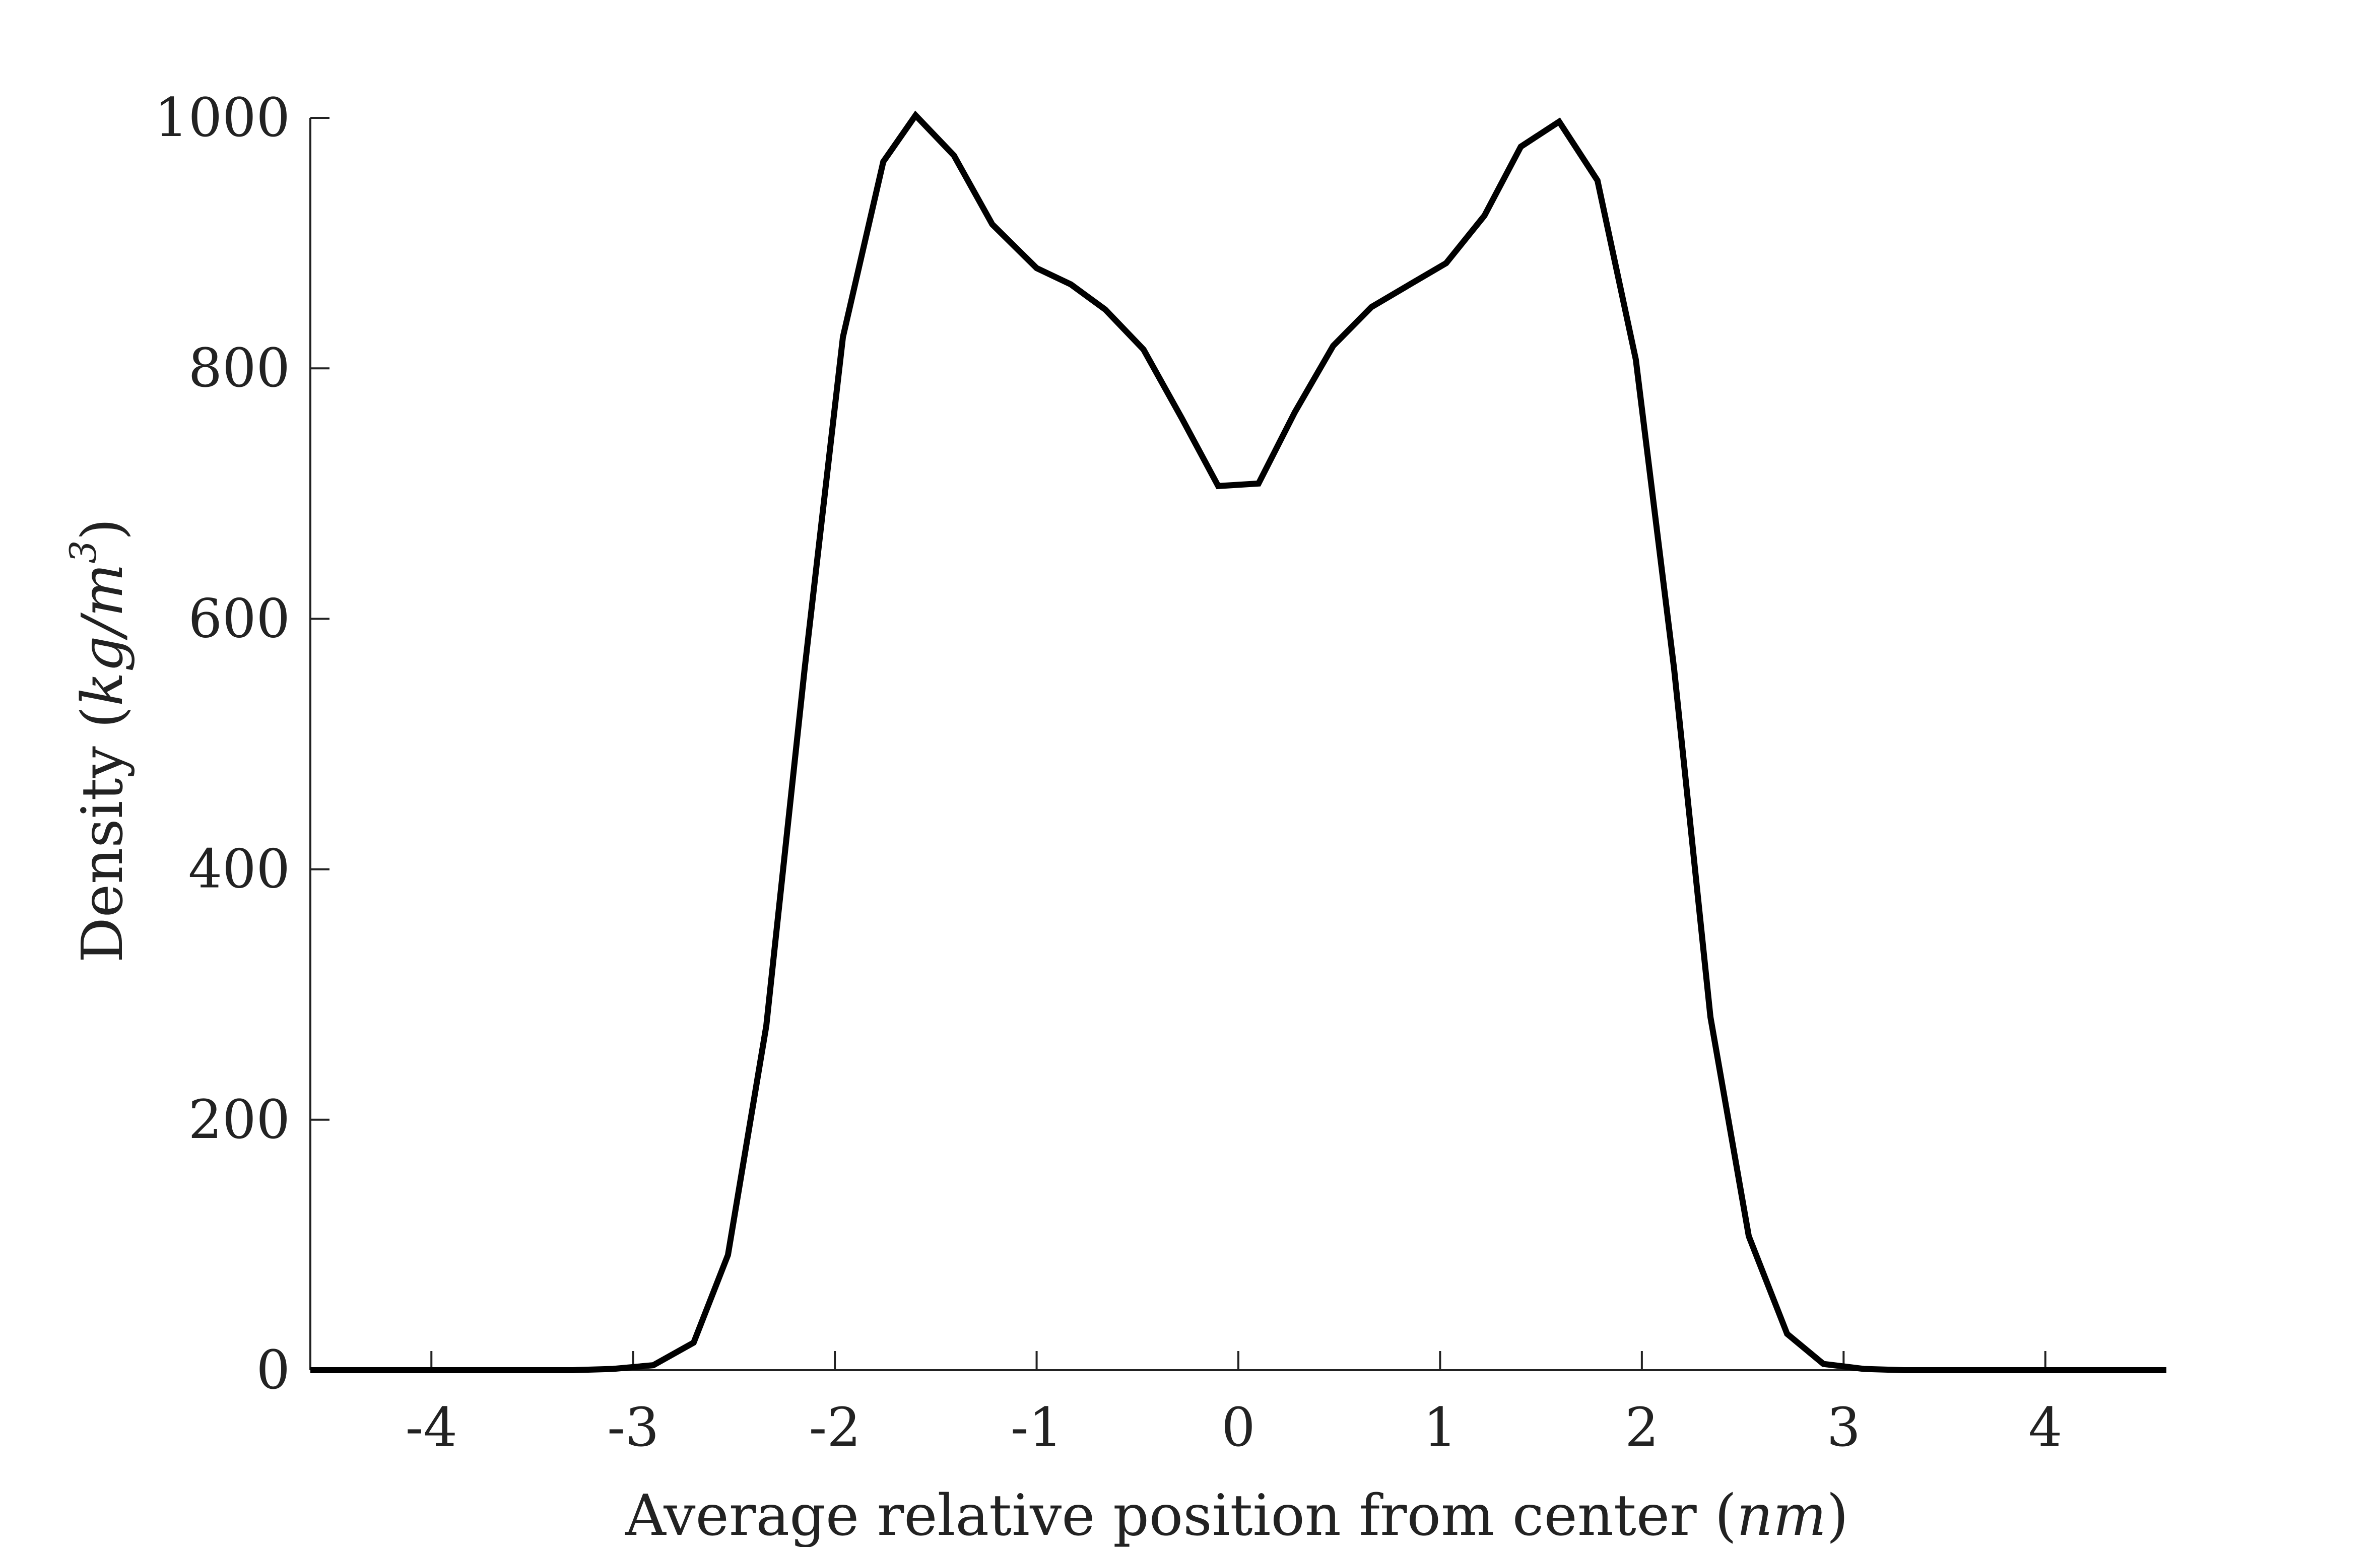  Describe the element at coordinates (835, 1427) in the screenshot. I see `x-tick-label: -2` at that location.